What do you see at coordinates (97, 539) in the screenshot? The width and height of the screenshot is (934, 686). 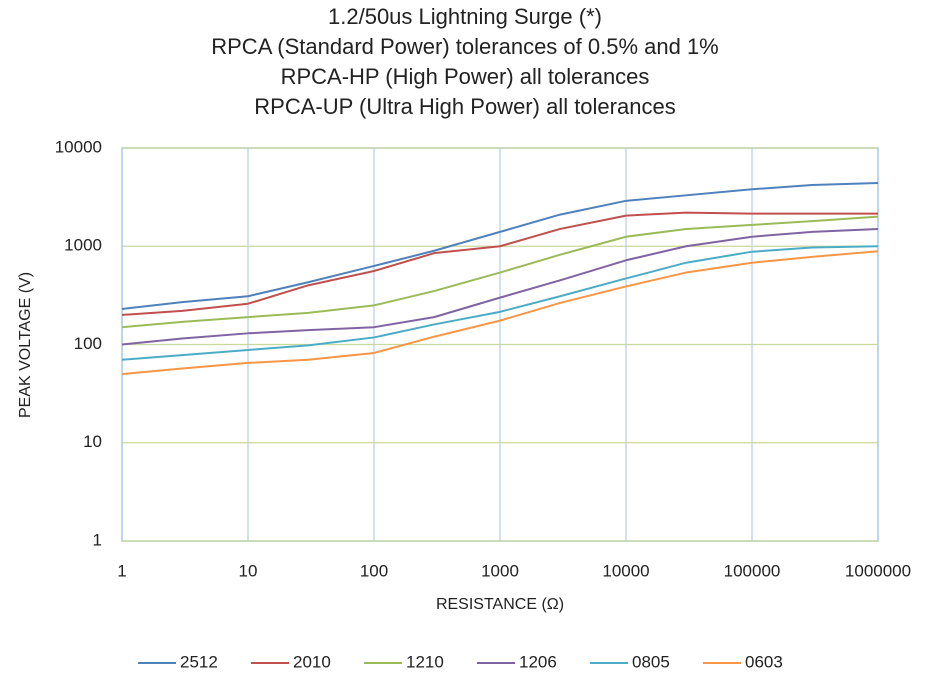 I see `y-tick-label: 1` at bounding box center [97, 539].